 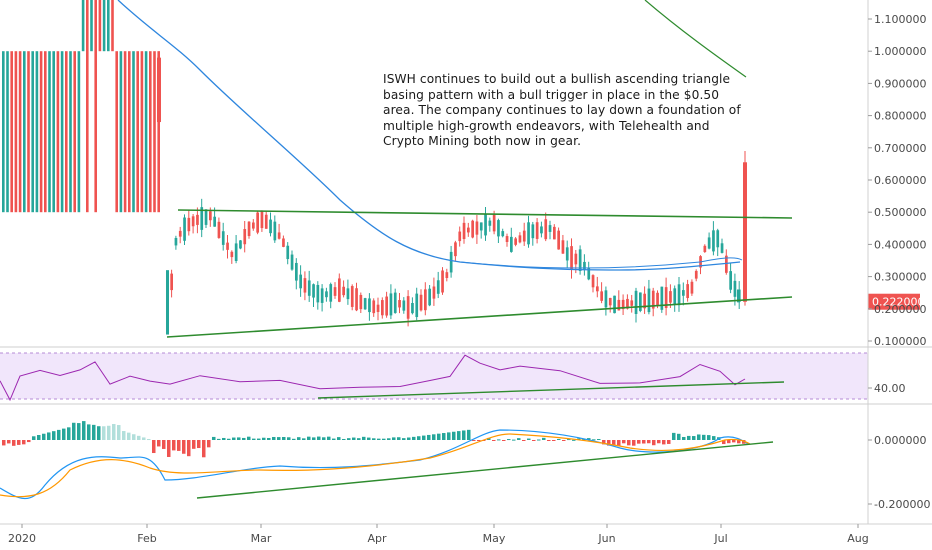 What do you see at coordinates (606, 538) in the screenshot?
I see `x-tick-label: Jun` at bounding box center [606, 538].